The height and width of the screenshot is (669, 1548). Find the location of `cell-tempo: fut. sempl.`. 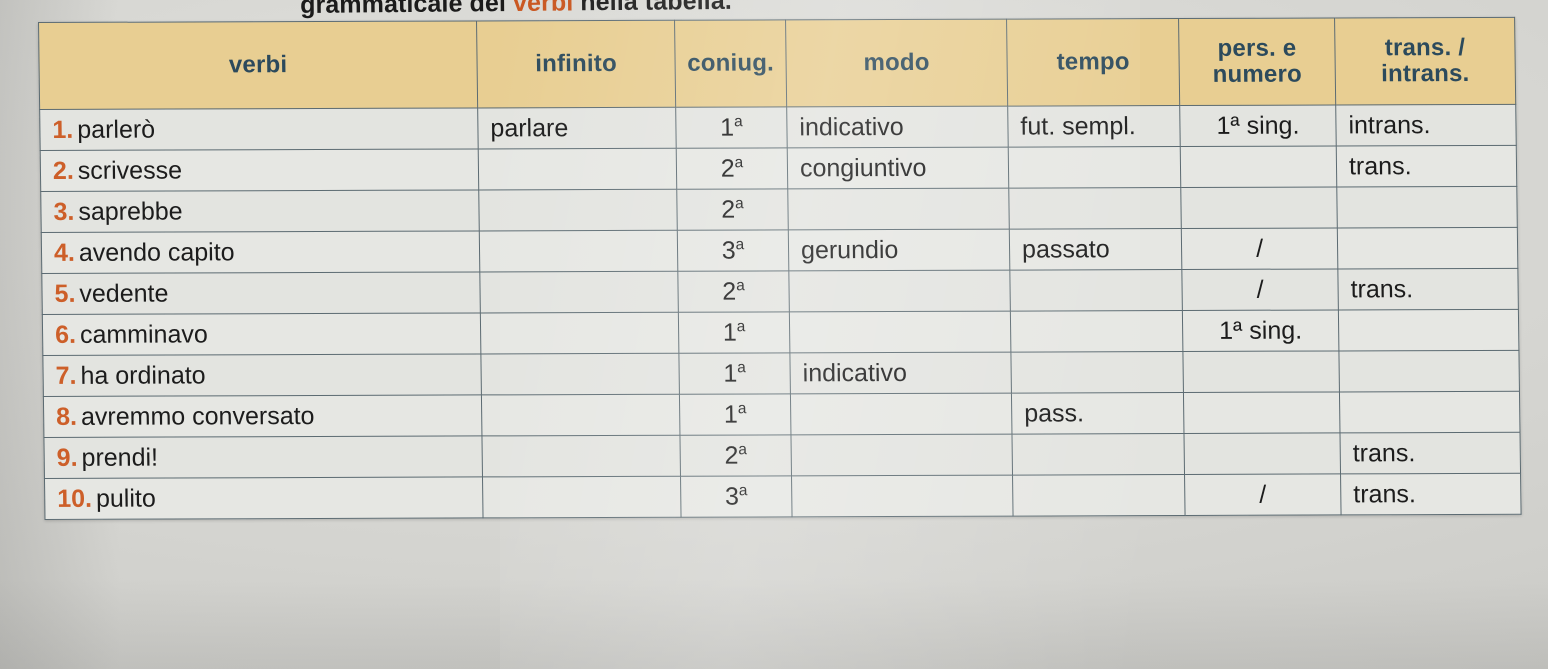

cell-tempo: fut. sempl. is located at coordinates (1094, 126).